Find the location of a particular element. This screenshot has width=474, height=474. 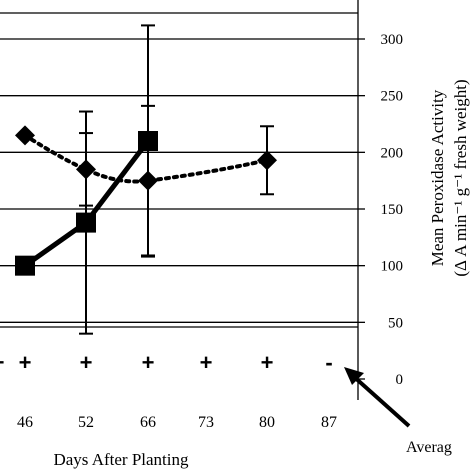

presence-mark-46: + is located at coordinates (25, 362).